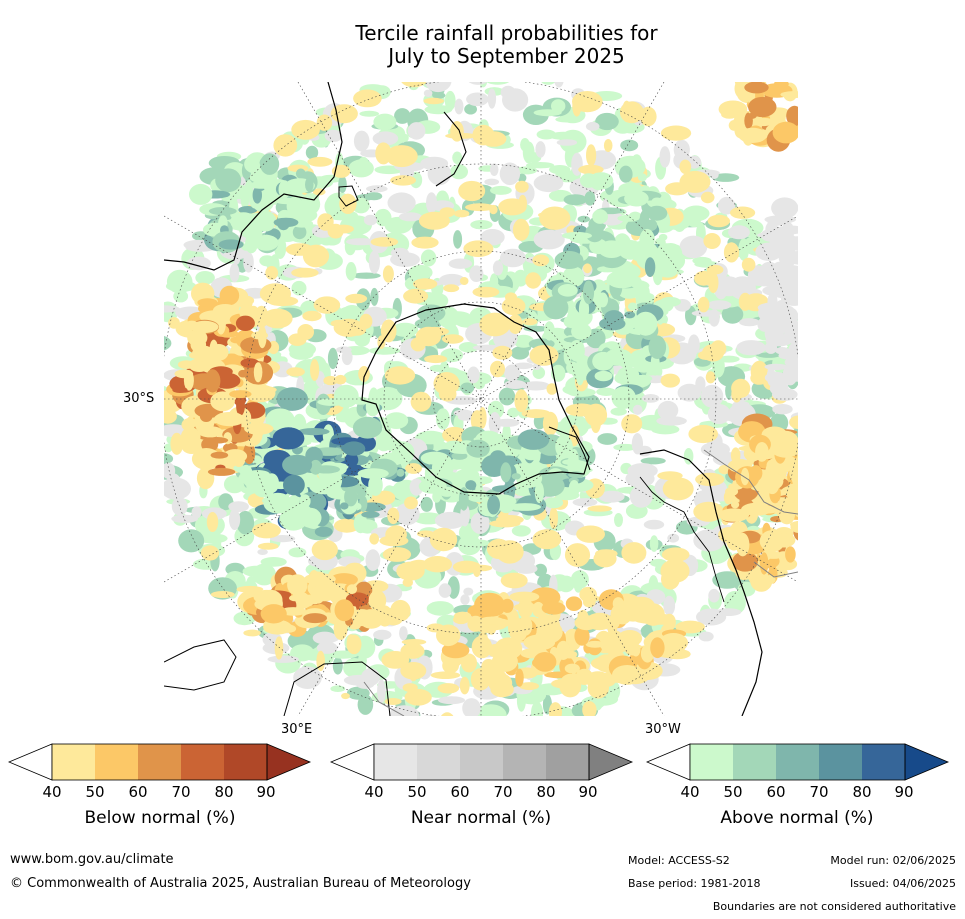  I want to click on cb2-tick: 50, so click(733, 792).